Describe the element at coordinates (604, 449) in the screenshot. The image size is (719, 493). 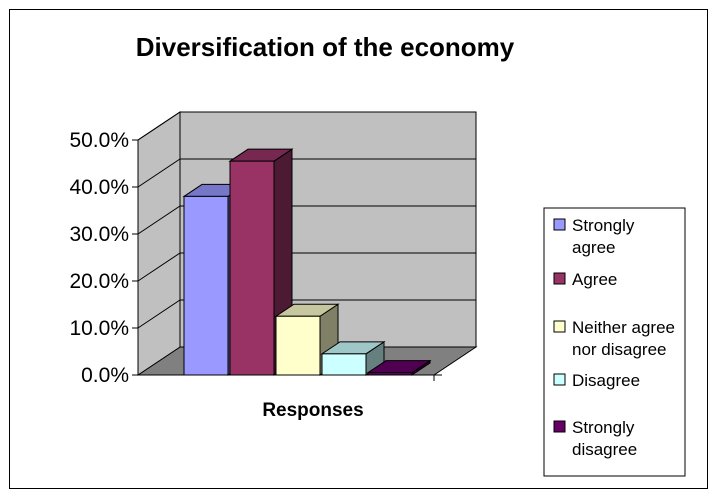
I see `legend-label: disagree` at that location.